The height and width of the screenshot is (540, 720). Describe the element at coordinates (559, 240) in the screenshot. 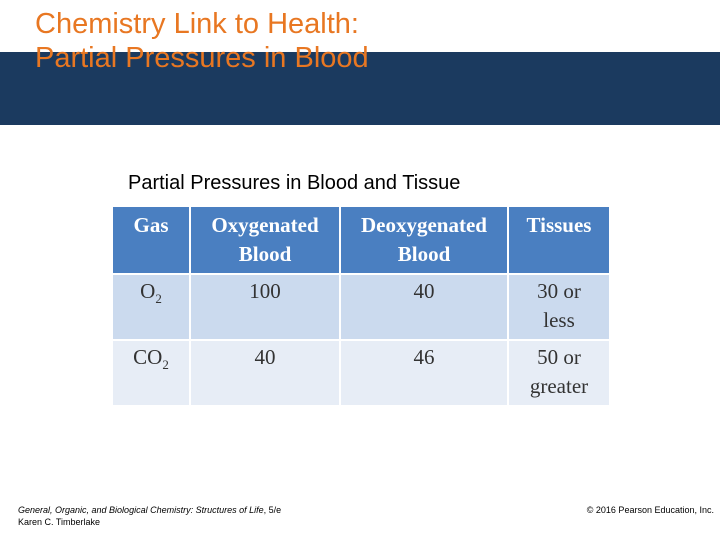

I see `header-tissues: Tissues` at that location.